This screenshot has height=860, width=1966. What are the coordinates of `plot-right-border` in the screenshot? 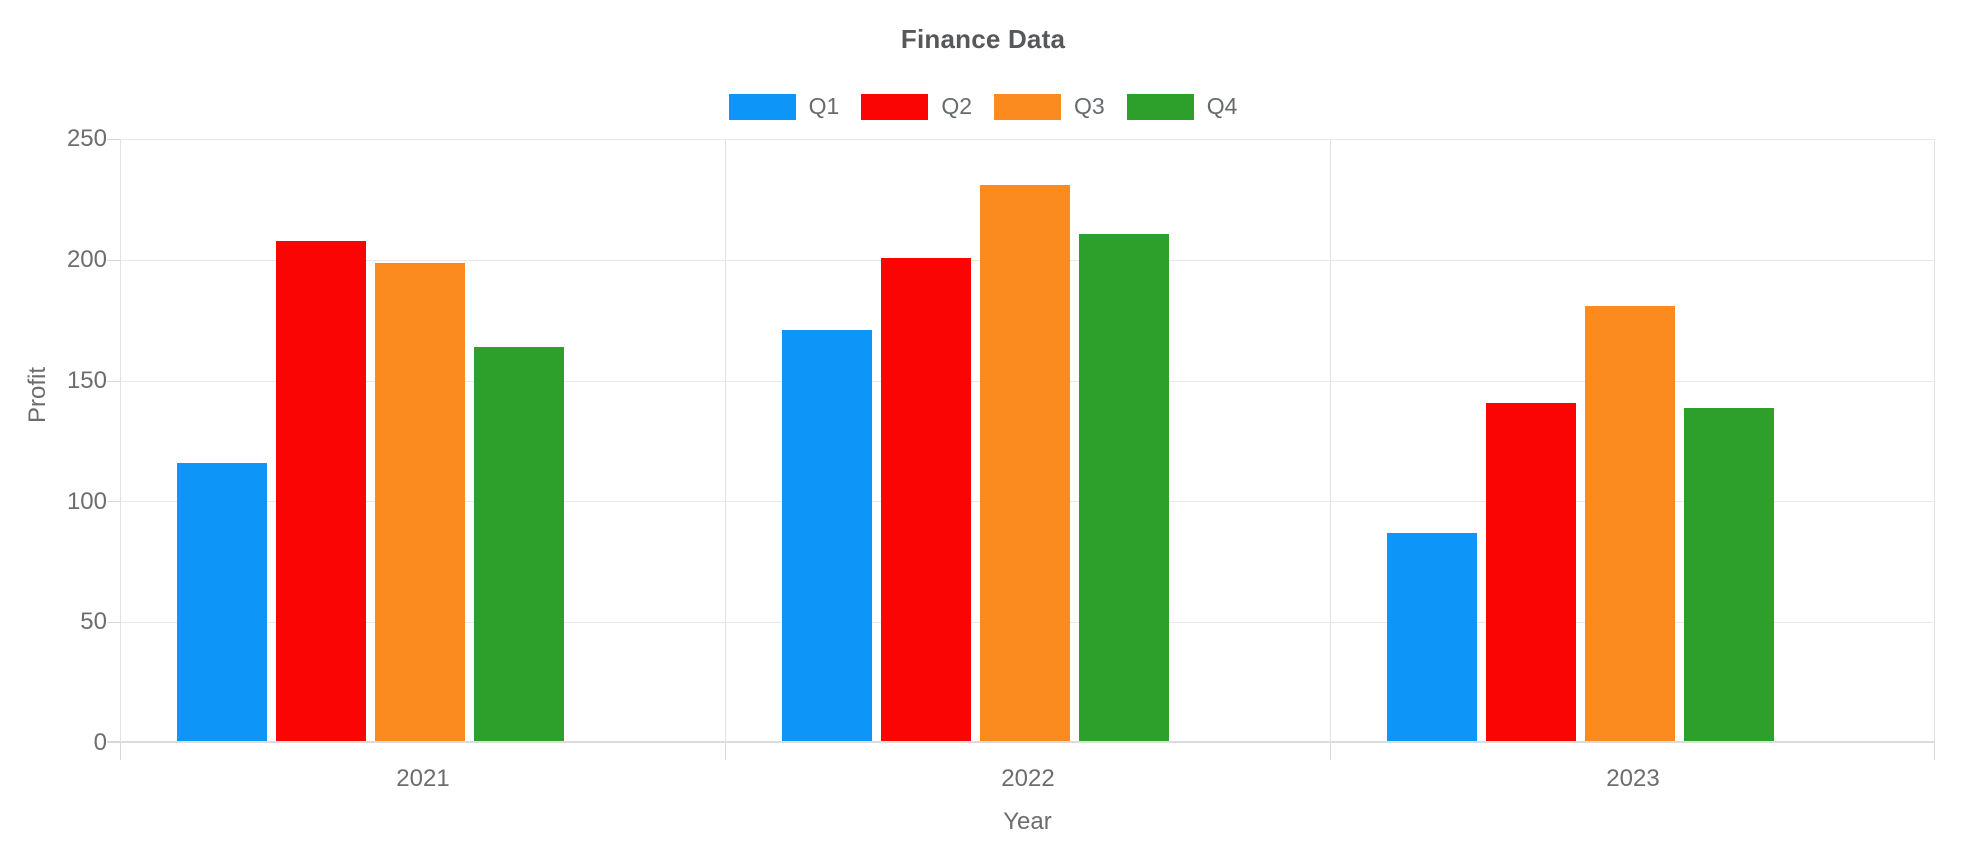 It's located at (1934, 449).